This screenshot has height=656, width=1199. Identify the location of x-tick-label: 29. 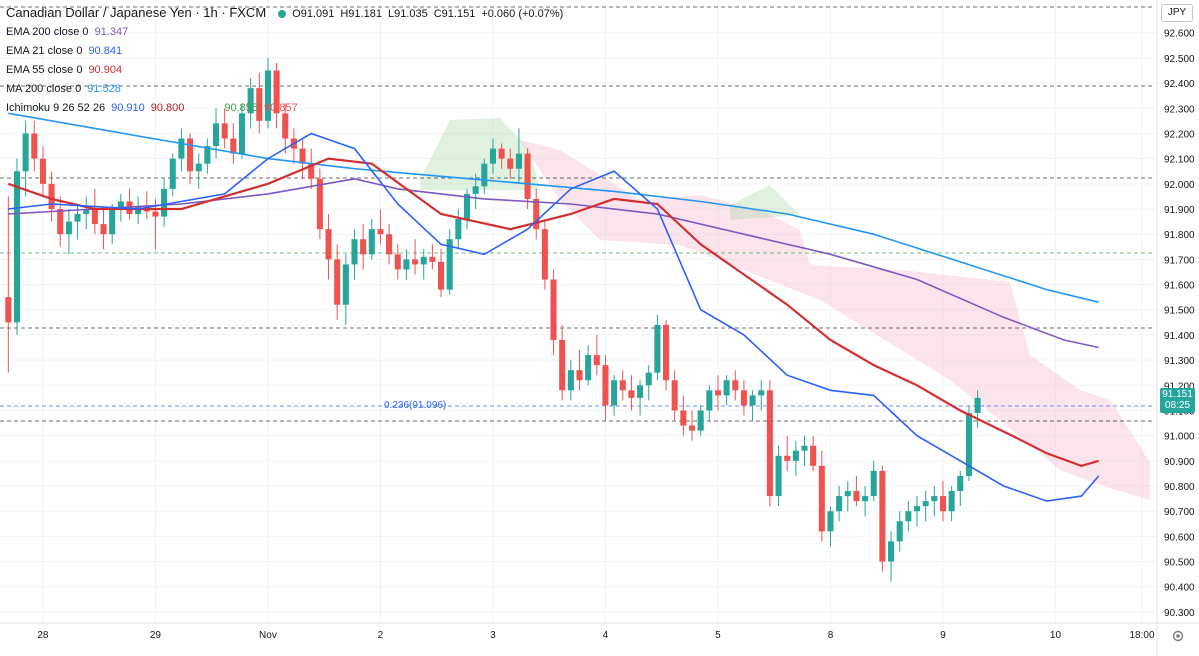
(156, 635).